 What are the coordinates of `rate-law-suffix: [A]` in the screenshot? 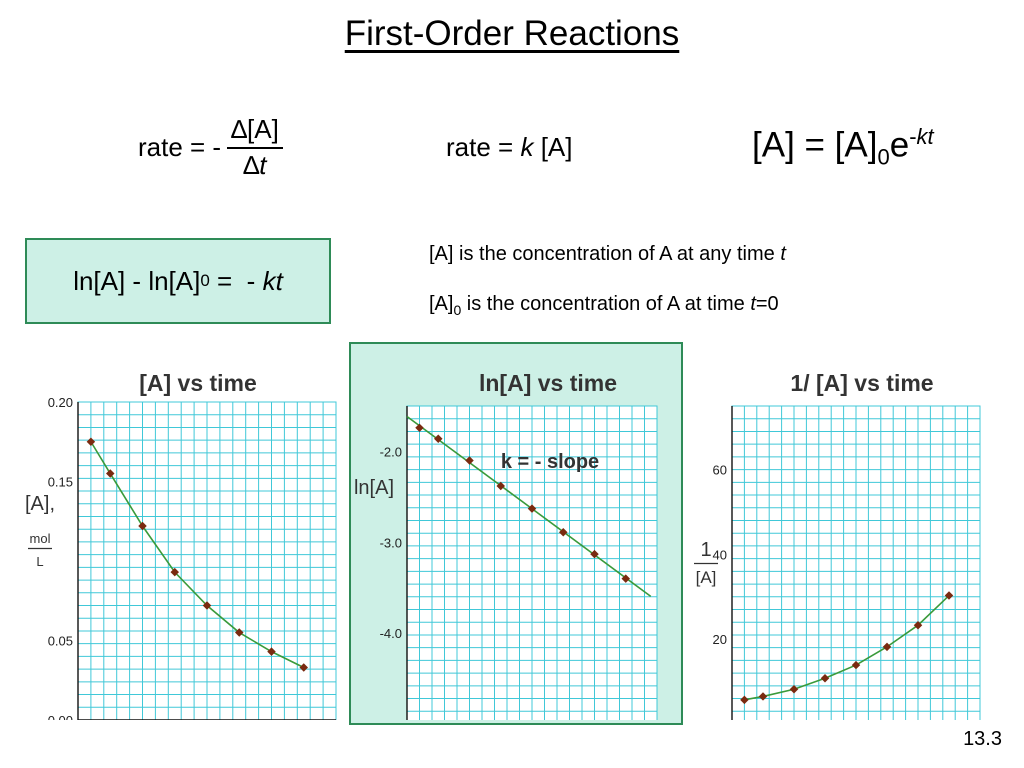 It's located at (556, 147).